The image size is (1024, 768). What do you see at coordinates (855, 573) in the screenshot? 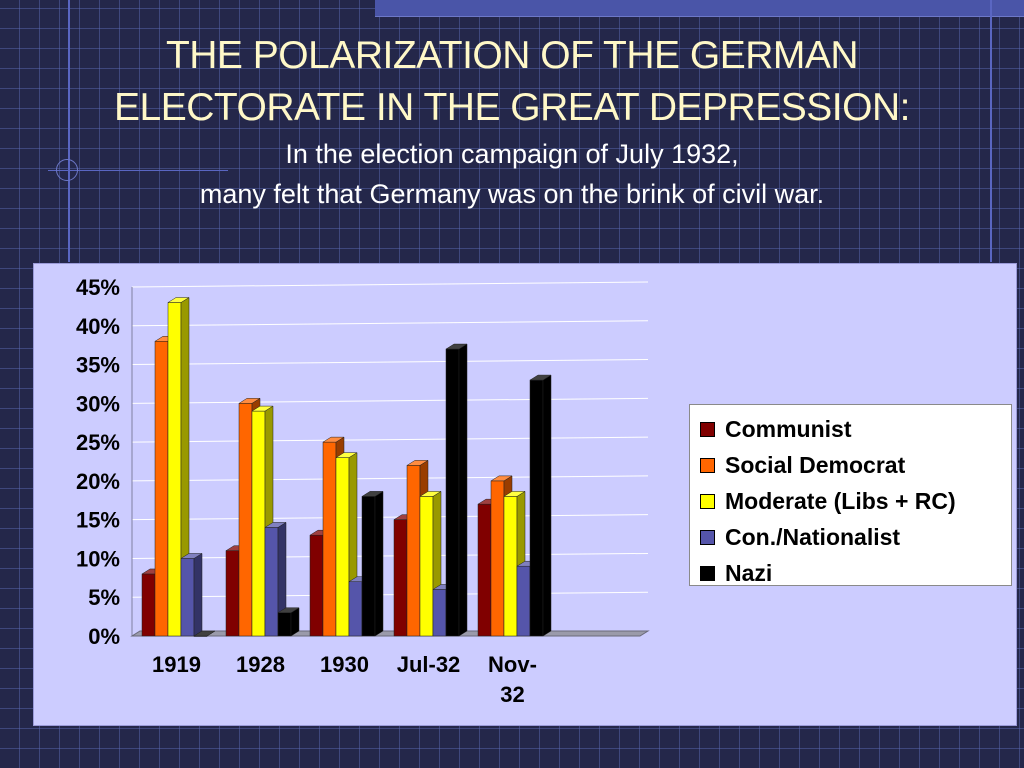
I see `legend-item: Nazi` at bounding box center [855, 573].